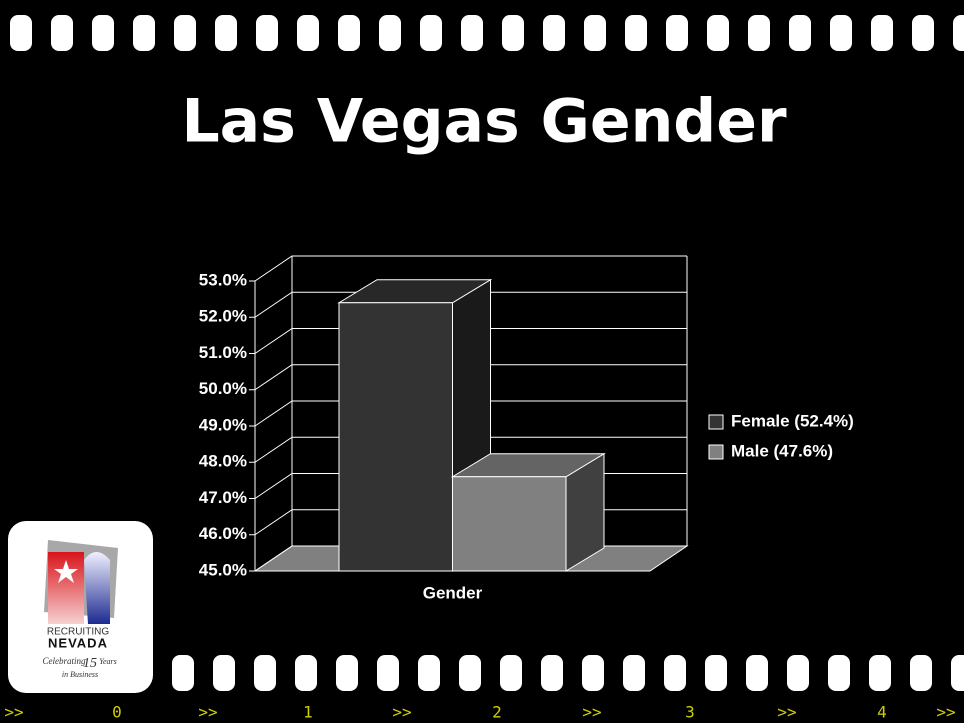 The width and height of the screenshot is (964, 723). What do you see at coordinates (223, 316) in the screenshot?
I see `y-tick-label: 52.0%` at bounding box center [223, 316].